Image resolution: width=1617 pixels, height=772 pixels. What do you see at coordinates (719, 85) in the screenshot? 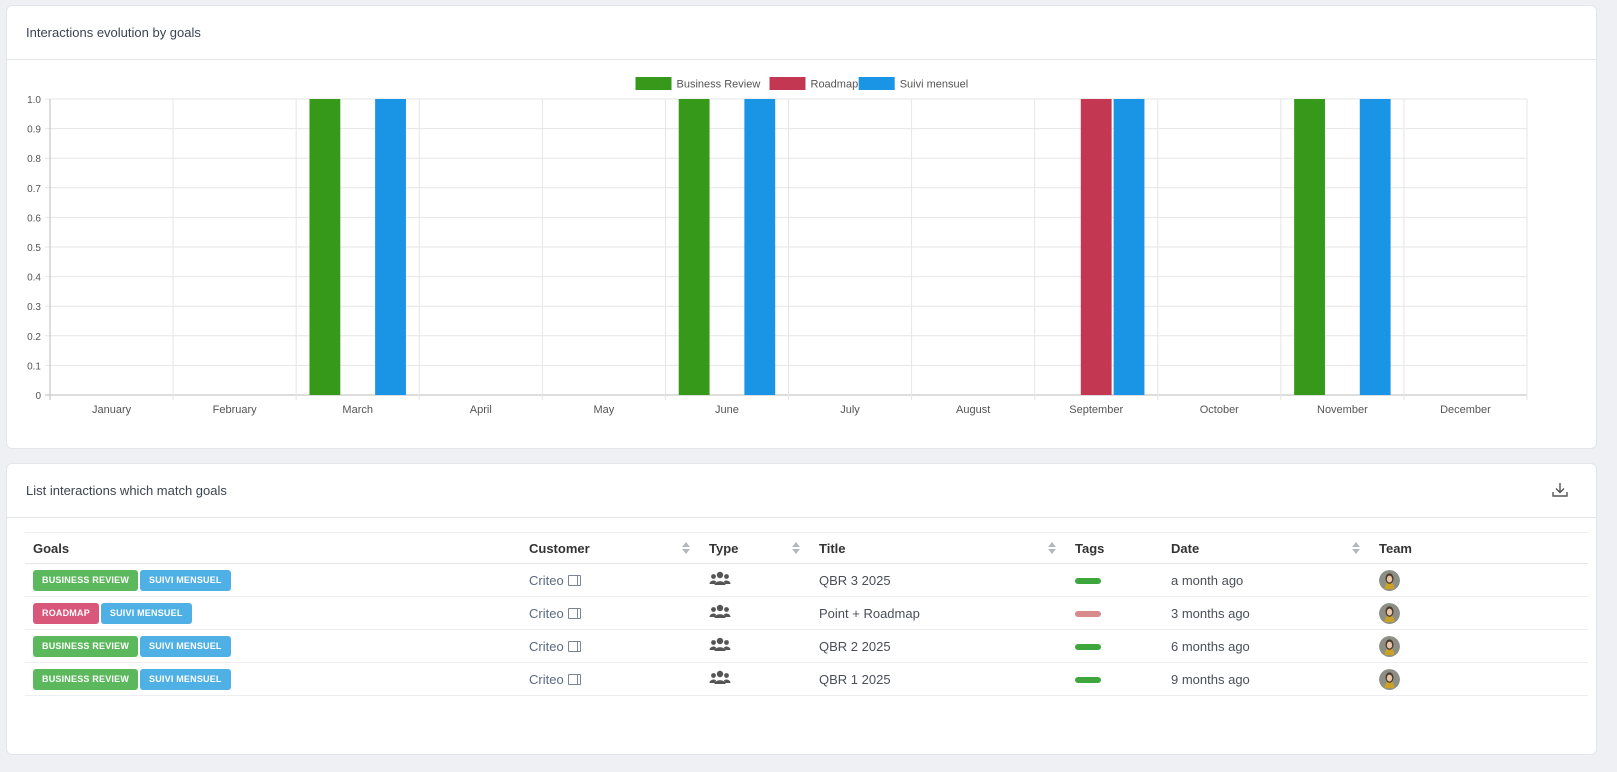
I see `legend-label: Business Review` at bounding box center [719, 85].